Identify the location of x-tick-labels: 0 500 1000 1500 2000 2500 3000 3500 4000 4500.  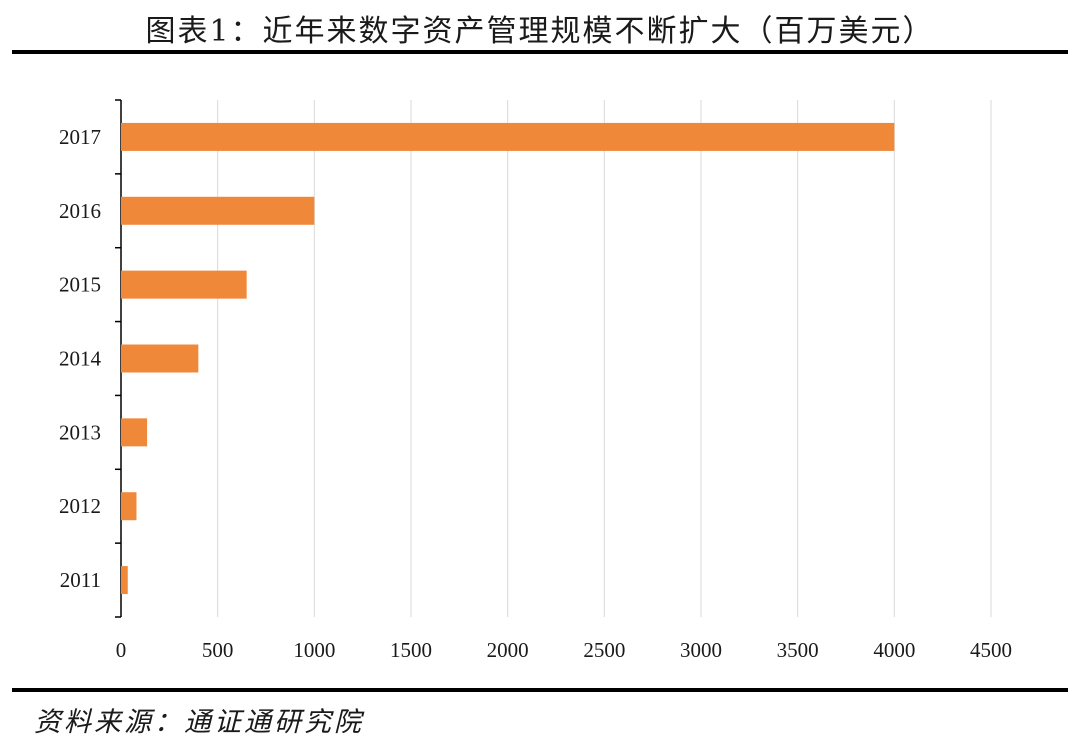
(564, 650).